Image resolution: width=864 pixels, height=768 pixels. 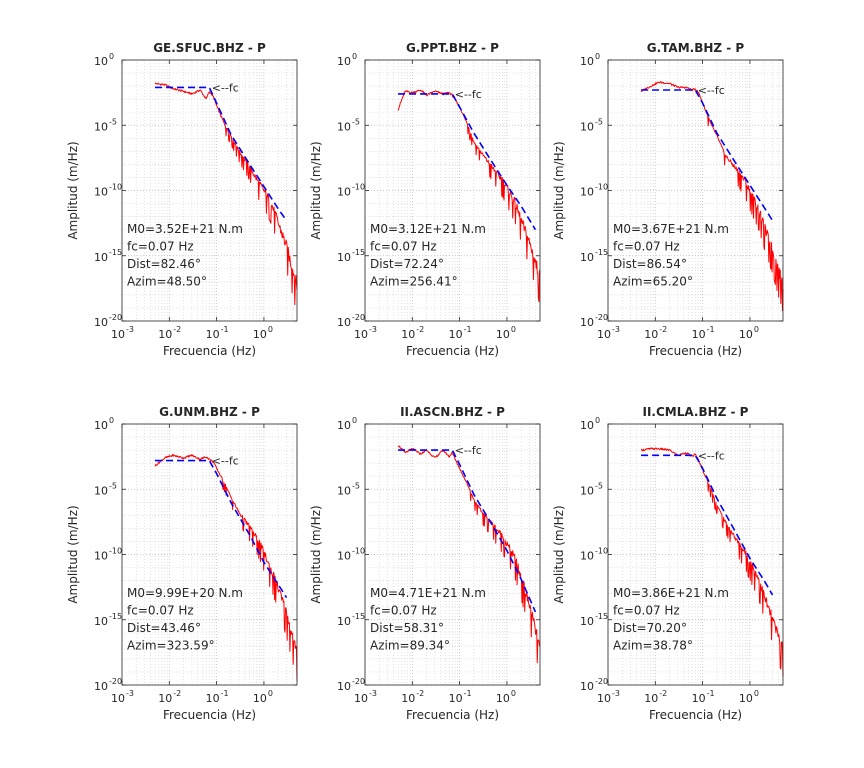 I want to click on annotation-line: Azim=38.78°, so click(x=653, y=646).